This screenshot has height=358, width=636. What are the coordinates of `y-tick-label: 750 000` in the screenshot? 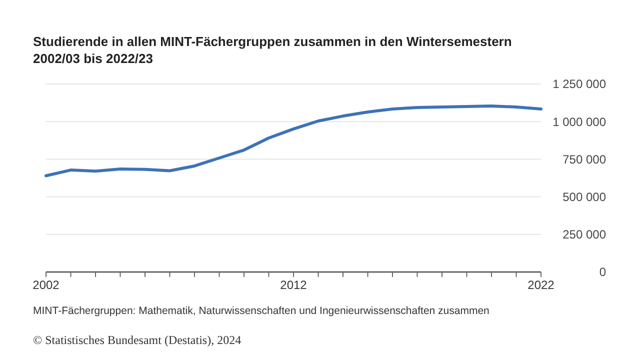 It's located at (584, 159).